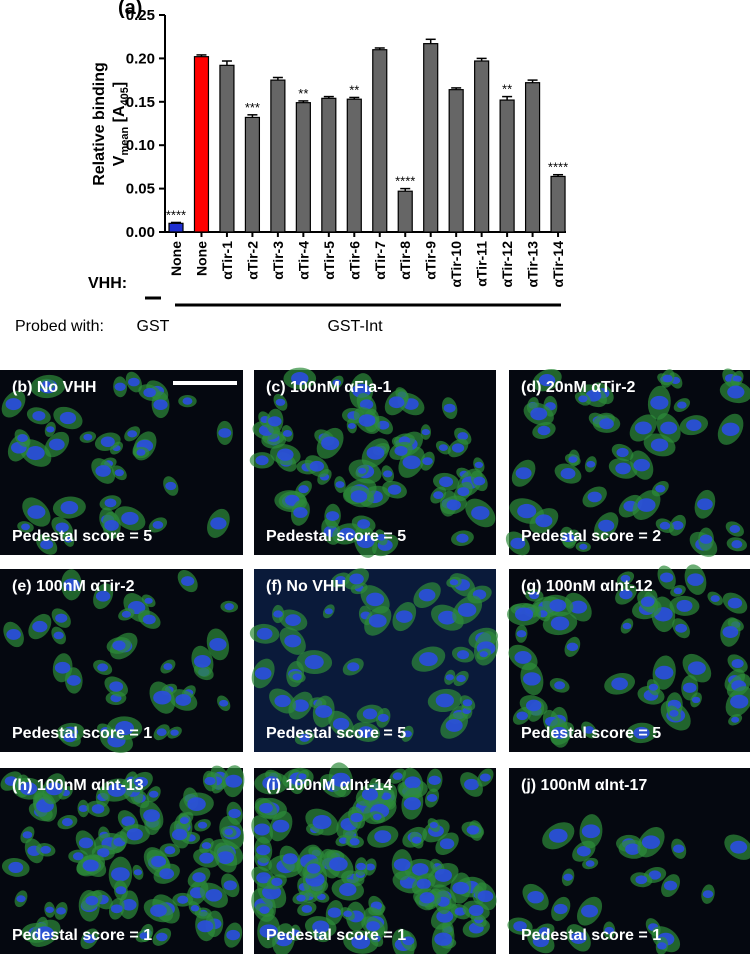 The height and width of the screenshot is (959, 750). What do you see at coordinates (584, 785) in the screenshot?
I see `panel-title: (j) 100nM αInt-17` at bounding box center [584, 785].